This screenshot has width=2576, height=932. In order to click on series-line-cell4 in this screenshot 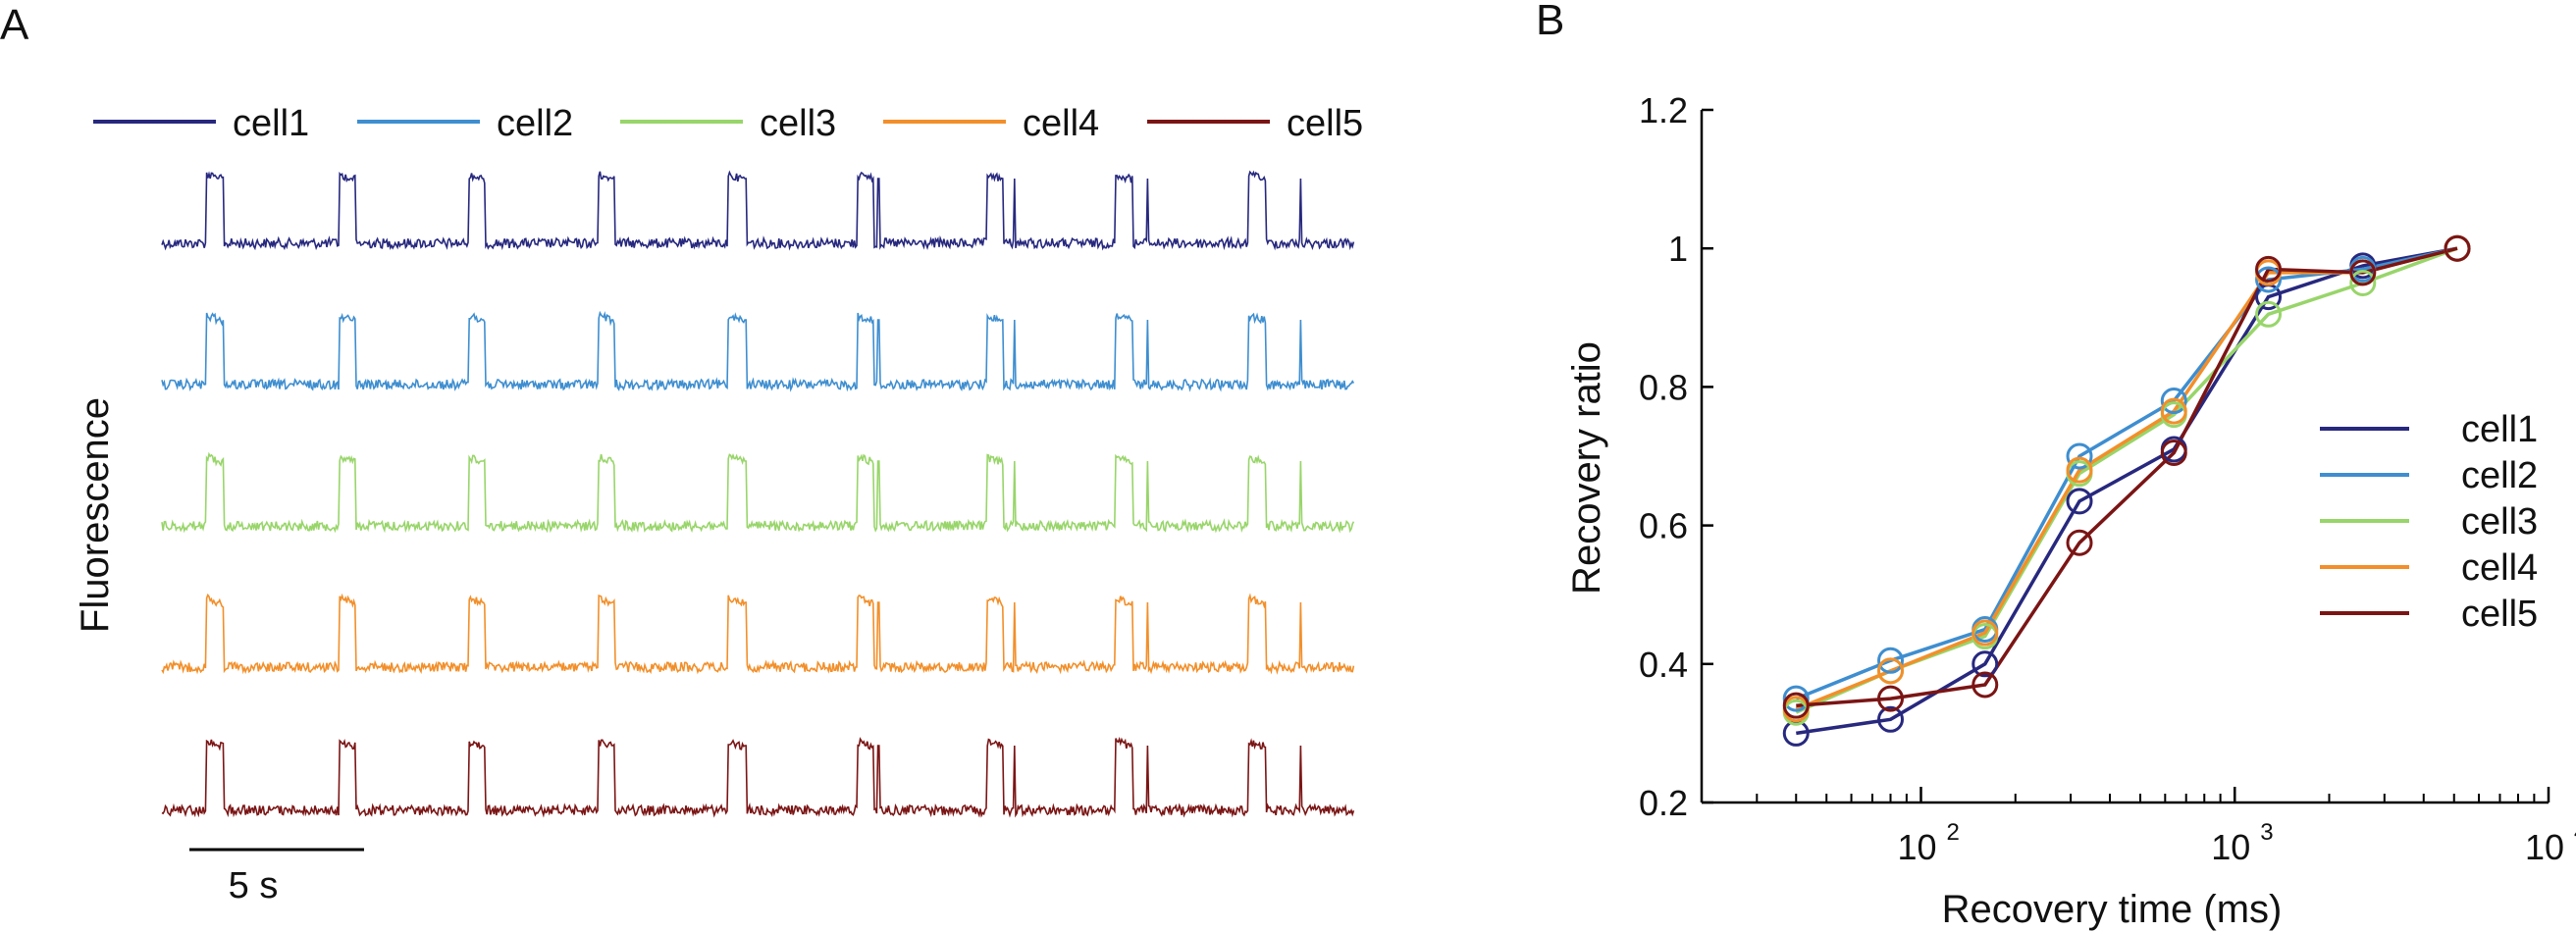, I will do `click(2126, 479)`.